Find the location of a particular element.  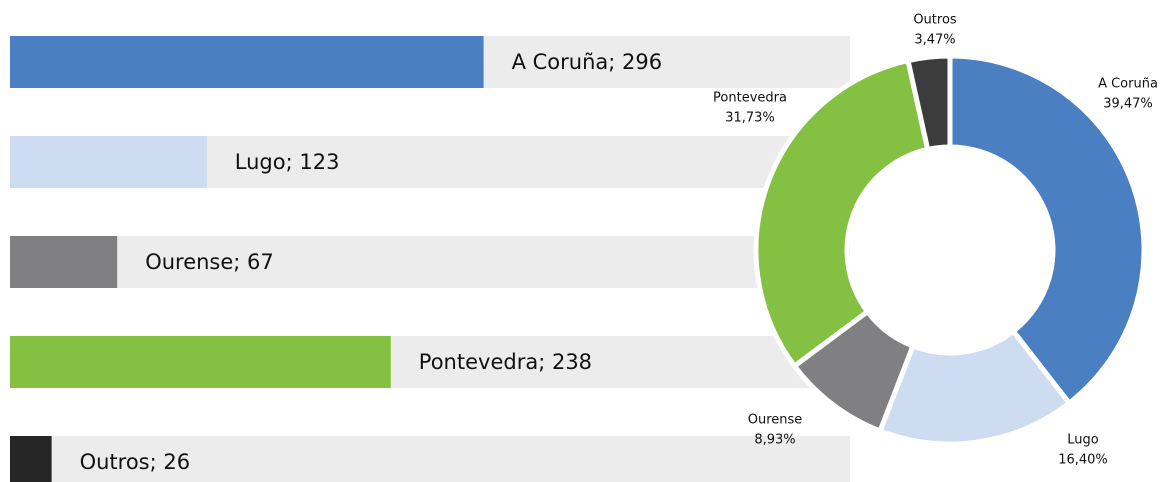

slice-label: 39,47% is located at coordinates (1128, 104).